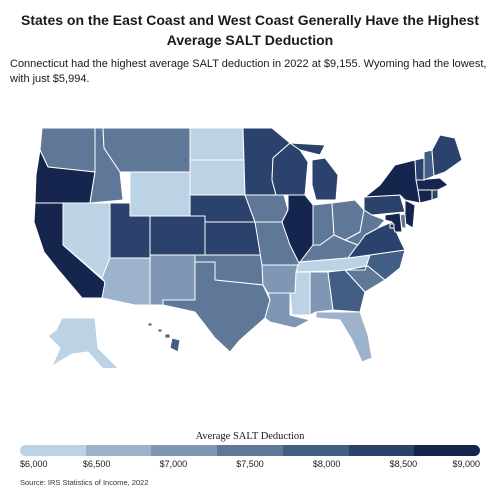 The width and height of the screenshot is (500, 498). I want to click on state-hi: Hawaii, so click(164, 337).